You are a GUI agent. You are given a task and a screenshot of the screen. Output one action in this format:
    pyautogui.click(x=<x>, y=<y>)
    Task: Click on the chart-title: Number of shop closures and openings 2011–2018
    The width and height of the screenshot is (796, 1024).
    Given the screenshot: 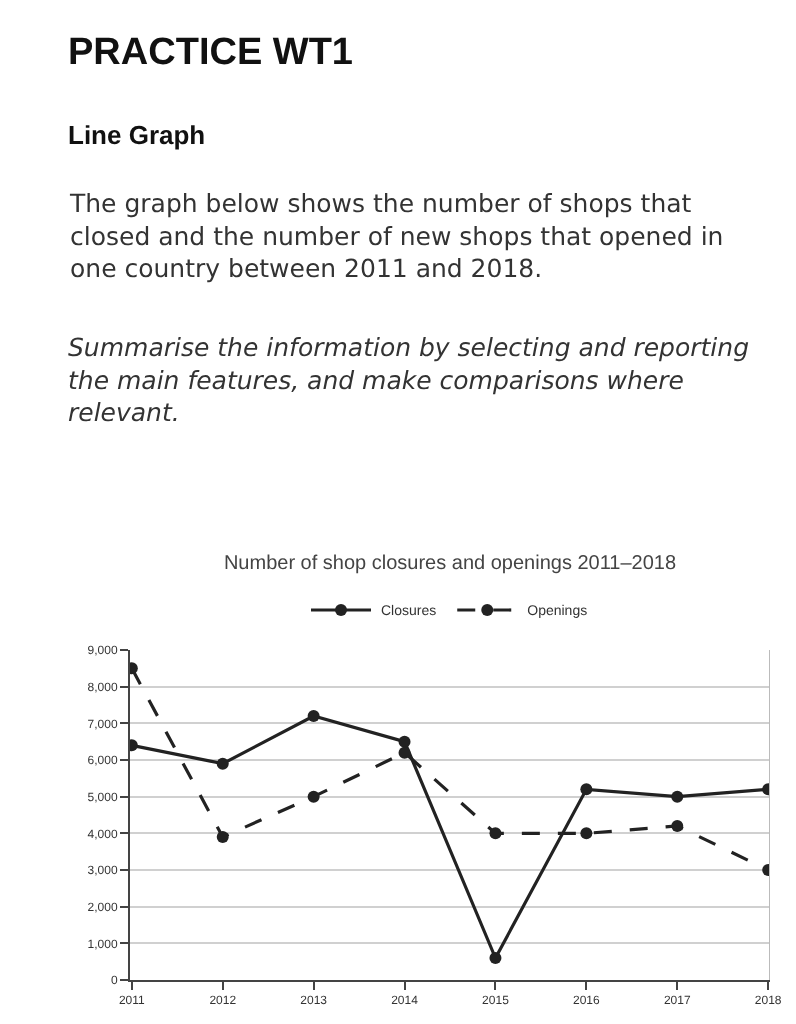 What is the action you would take?
    pyautogui.click(x=450, y=564)
    